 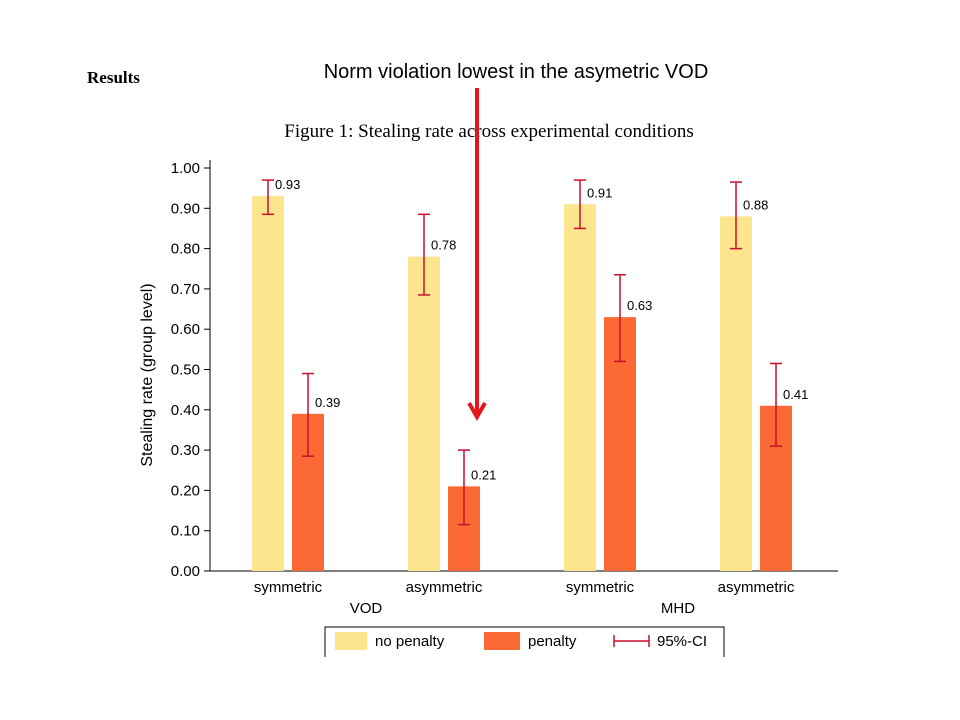 I want to click on x-group-label: VOD, so click(x=366, y=608).